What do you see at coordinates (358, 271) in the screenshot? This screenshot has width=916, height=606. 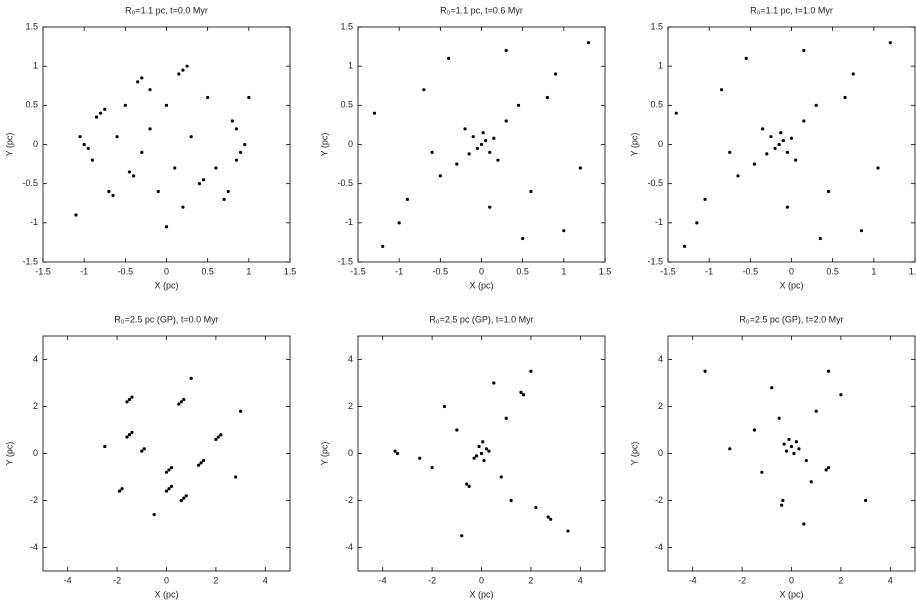 I see `x-tick-label: -1.5` at bounding box center [358, 271].